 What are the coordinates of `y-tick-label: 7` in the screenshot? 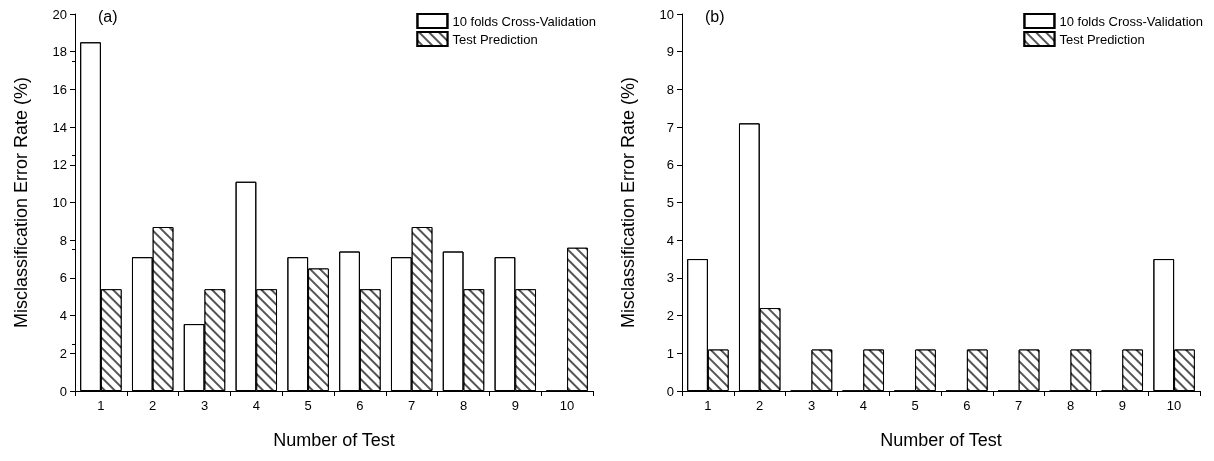 It's located at (670, 127).